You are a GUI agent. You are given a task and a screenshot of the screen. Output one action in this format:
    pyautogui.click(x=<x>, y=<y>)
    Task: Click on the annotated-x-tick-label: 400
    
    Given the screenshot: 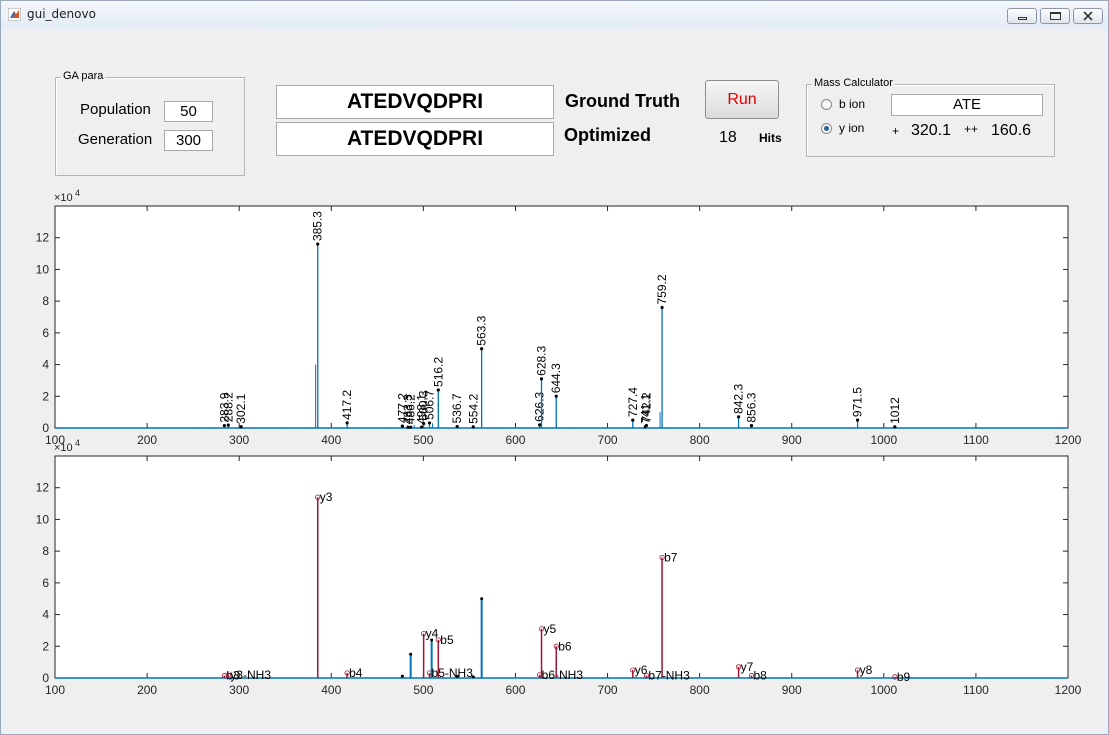 What is the action you would take?
    pyautogui.click(x=331, y=690)
    